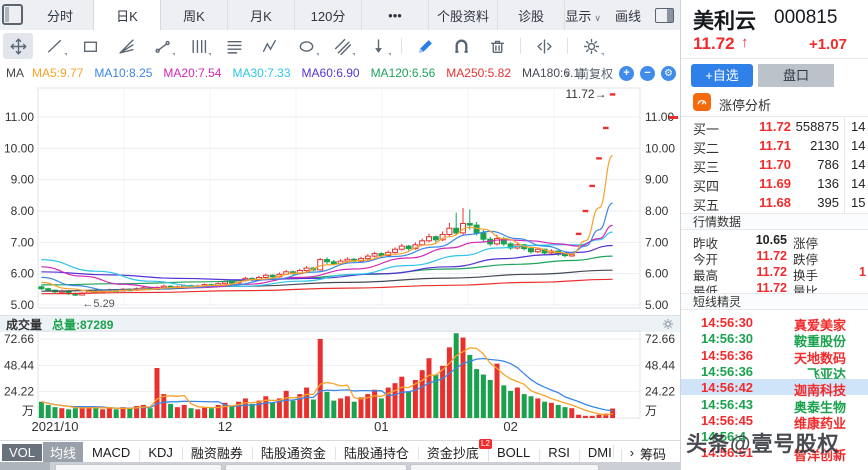 This screenshot has height=470, width=868. Describe the element at coordinates (54, 46) in the screenshot. I see `trendline-tool-icon` at that location.